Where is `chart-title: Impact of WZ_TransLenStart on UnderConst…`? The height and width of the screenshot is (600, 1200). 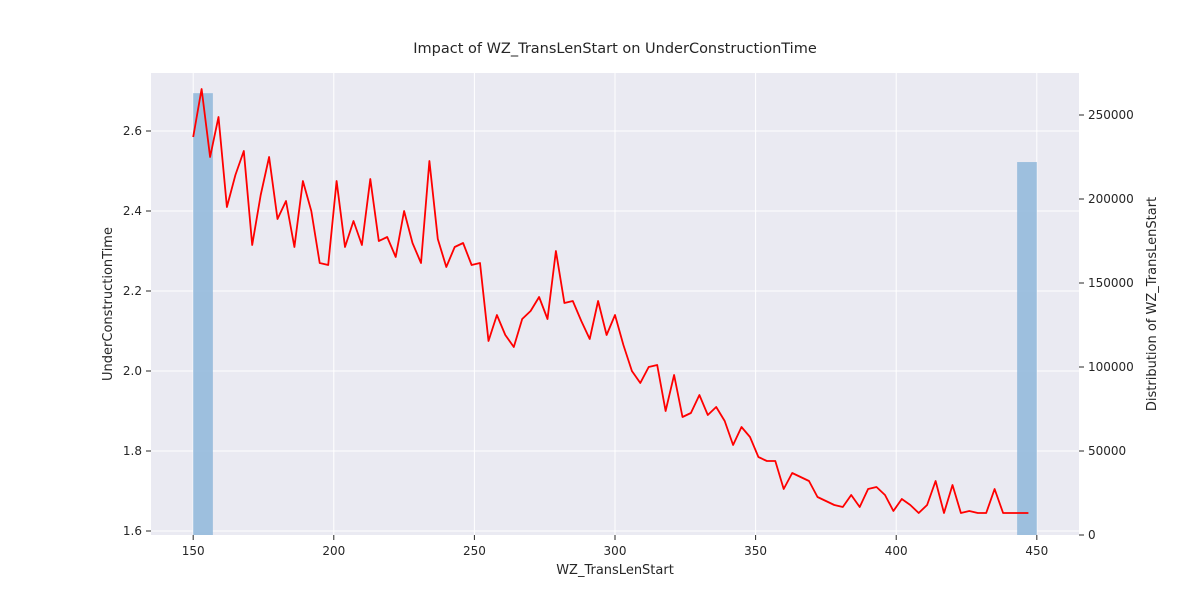
chart-title: Impact of WZ_TransLenStart on UnderConst… is located at coordinates (615, 49).